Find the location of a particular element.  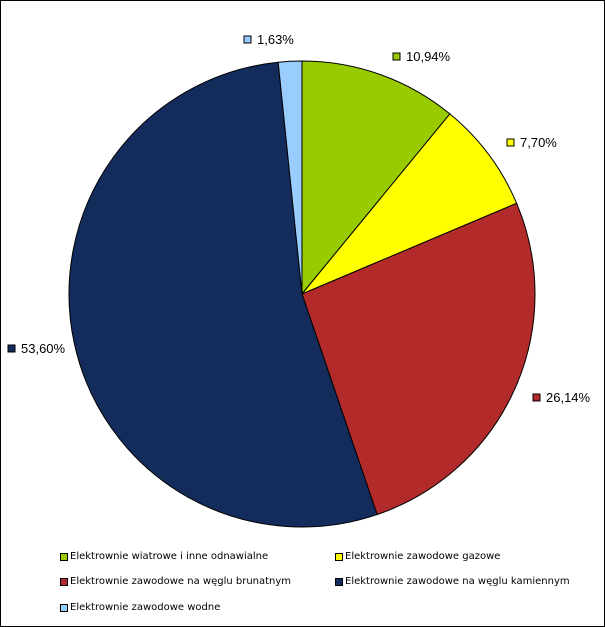

legend-item-lignite: Elektrownie zawodowe na węglu brunatnym is located at coordinates (175, 581).